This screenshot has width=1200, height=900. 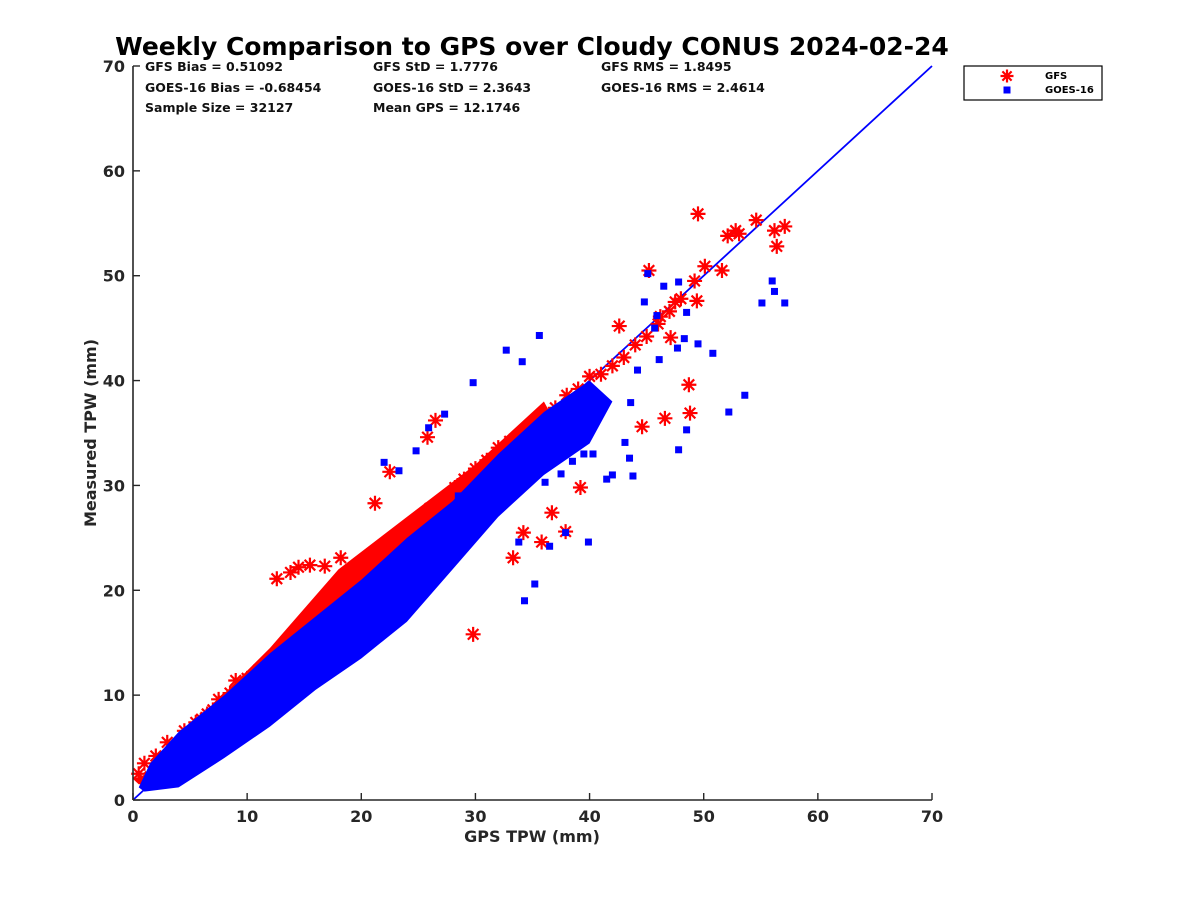 What do you see at coordinates (114, 485) in the screenshot?
I see `y-tick-label: 30` at bounding box center [114, 485].